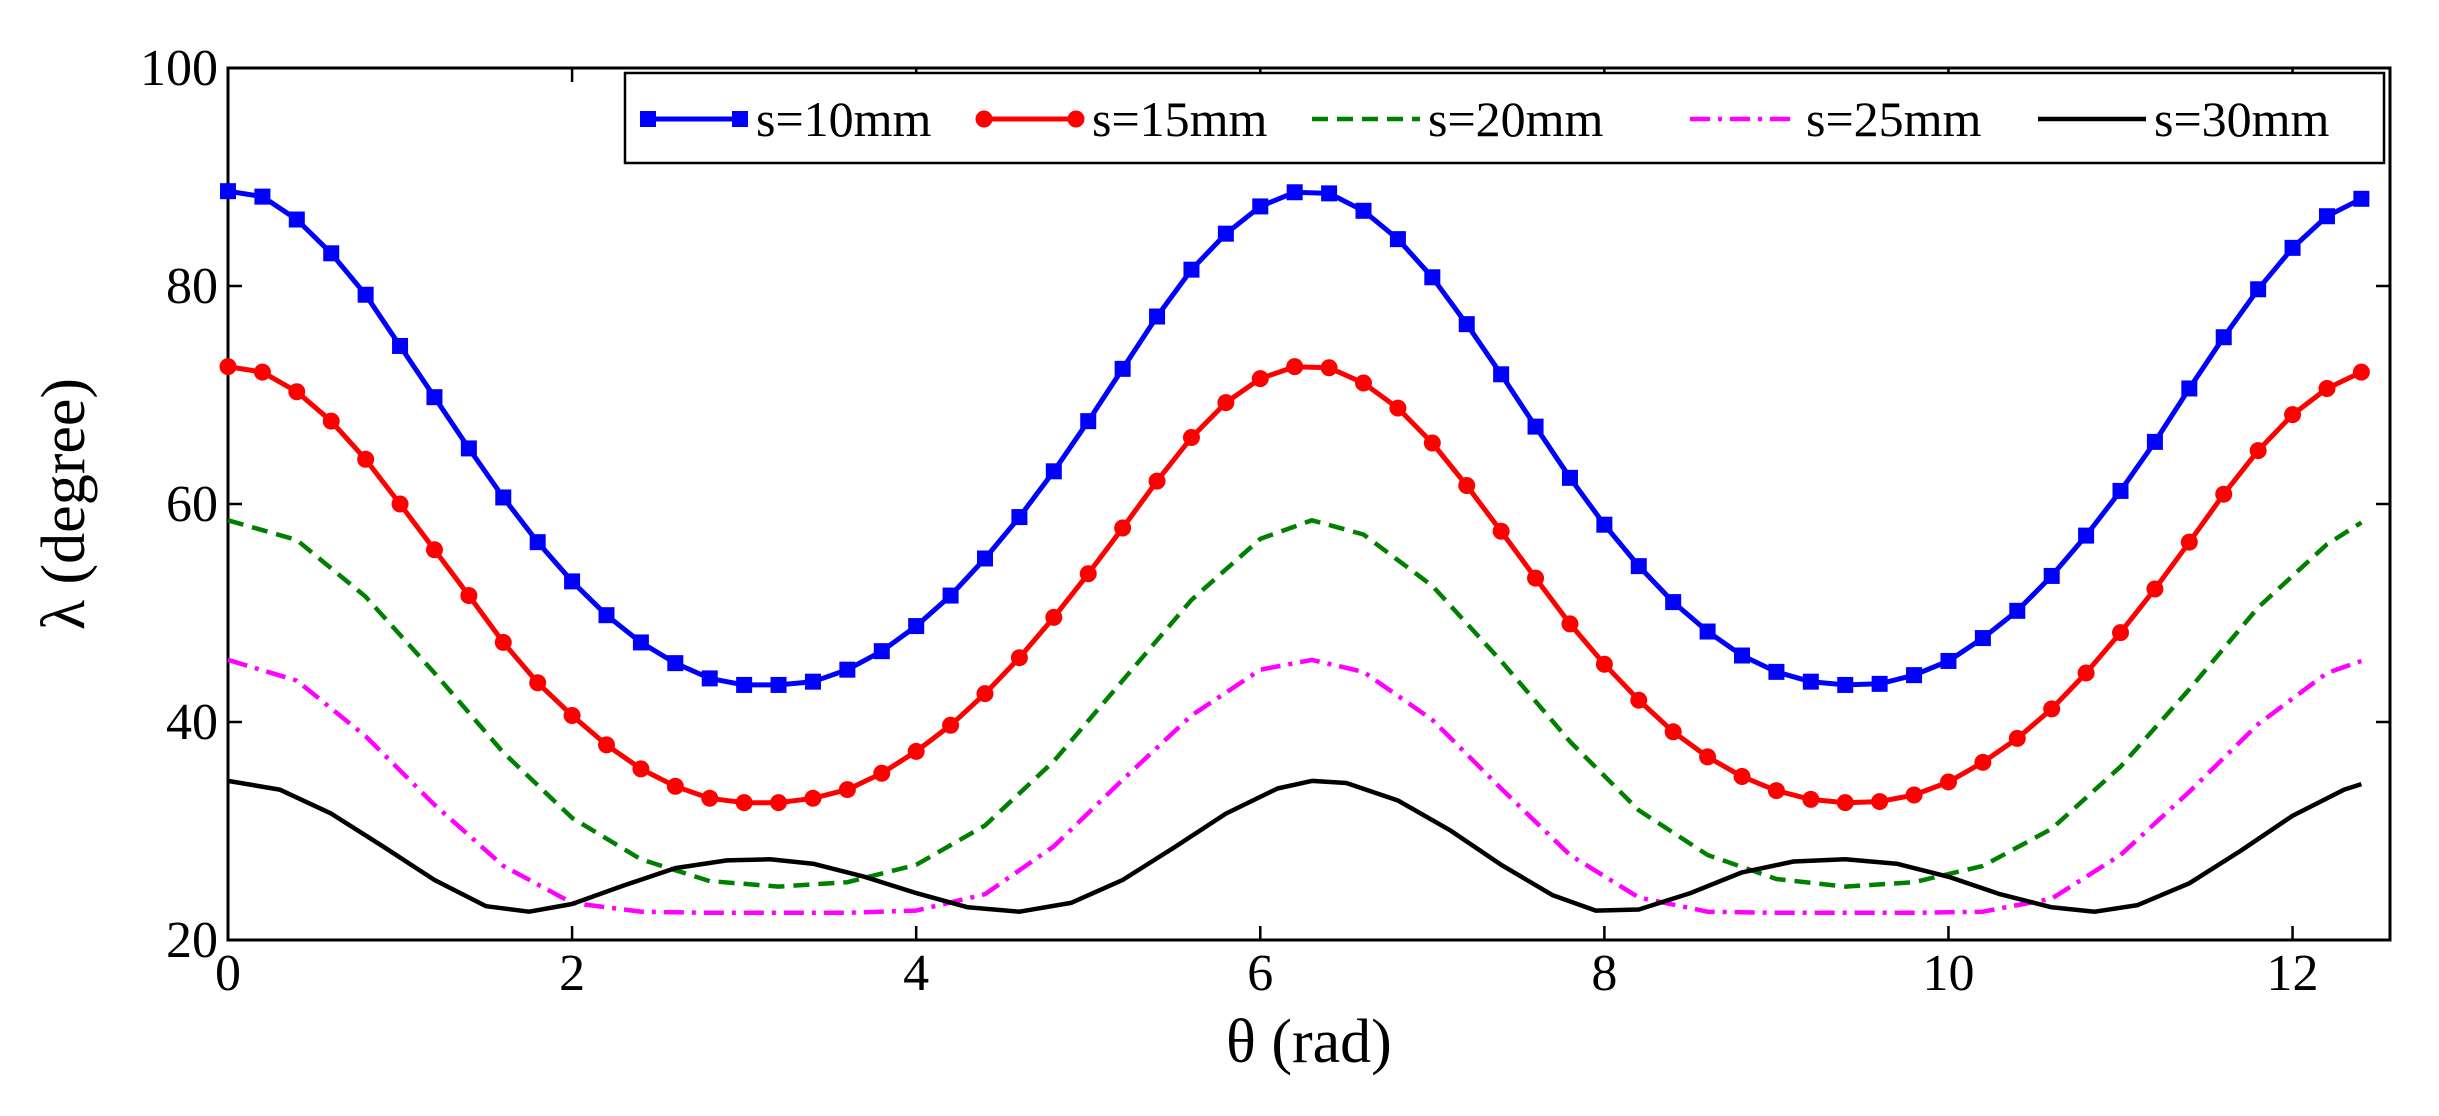  What do you see at coordinates (1516, 119) in the screenshot?
I see `legend-label: s=20mm` at bounding box center [1516, 119].